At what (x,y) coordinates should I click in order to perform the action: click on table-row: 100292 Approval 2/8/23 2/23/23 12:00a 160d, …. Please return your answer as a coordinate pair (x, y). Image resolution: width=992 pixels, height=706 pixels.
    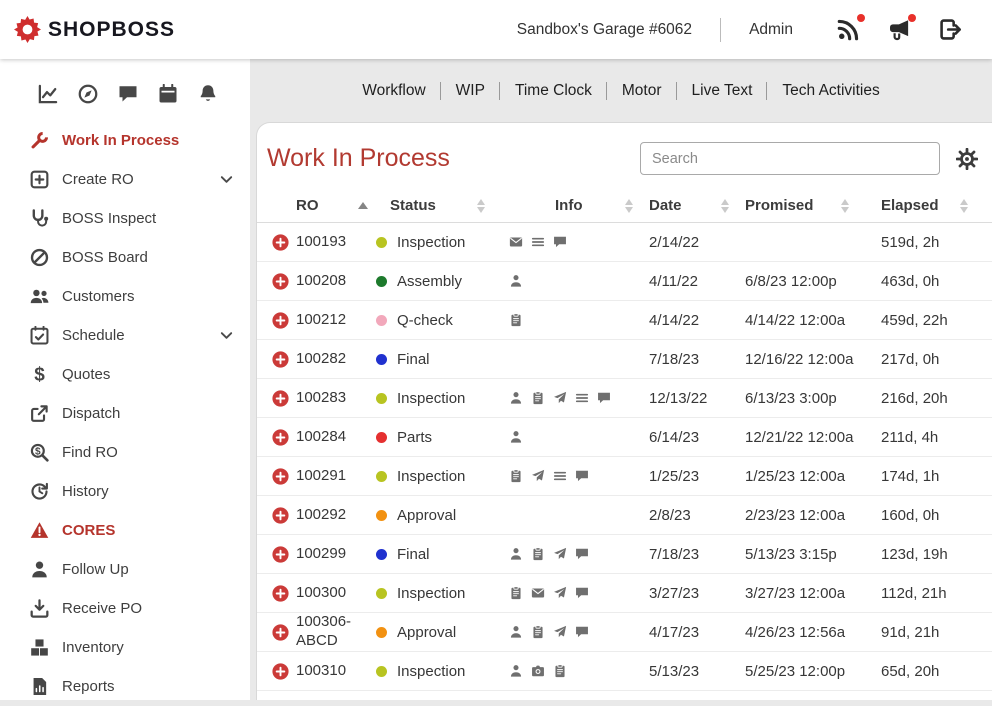
    Looking at the image, I should click on (624, 515).